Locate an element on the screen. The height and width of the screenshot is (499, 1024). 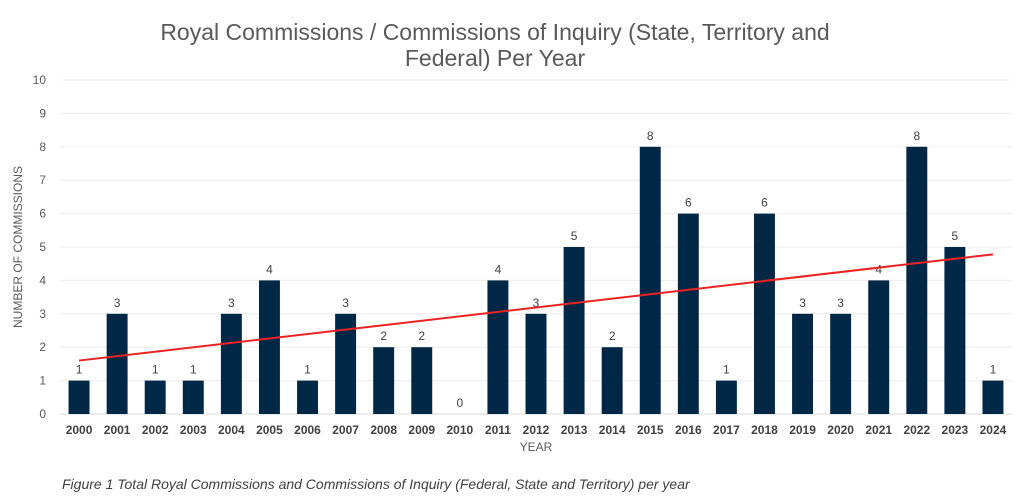
y-axis-ticks: 0 1 2 3 4 5 6 7 8 9 10 is located at coordinates (40, 247).